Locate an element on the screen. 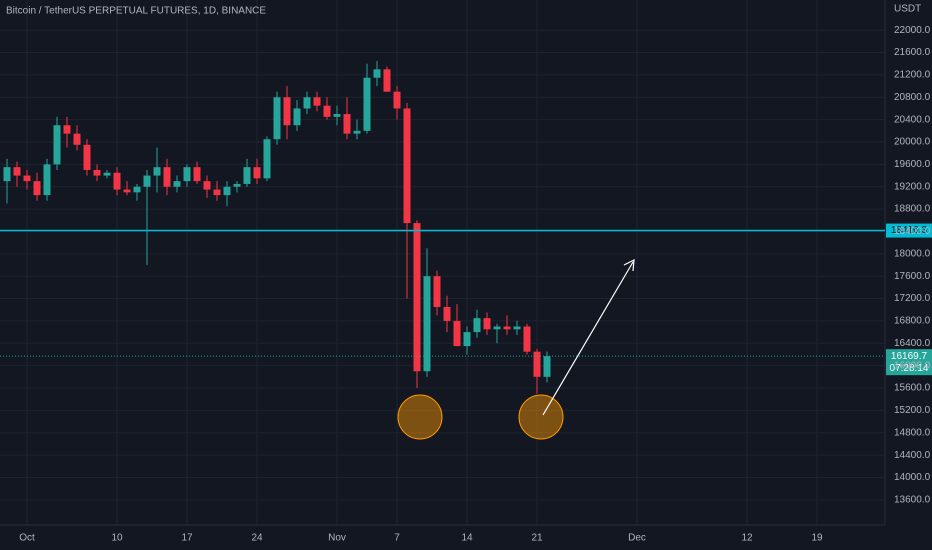 The width and height of the screenshot is (932, 550). level-label-box is located at coordinates (909, 230).